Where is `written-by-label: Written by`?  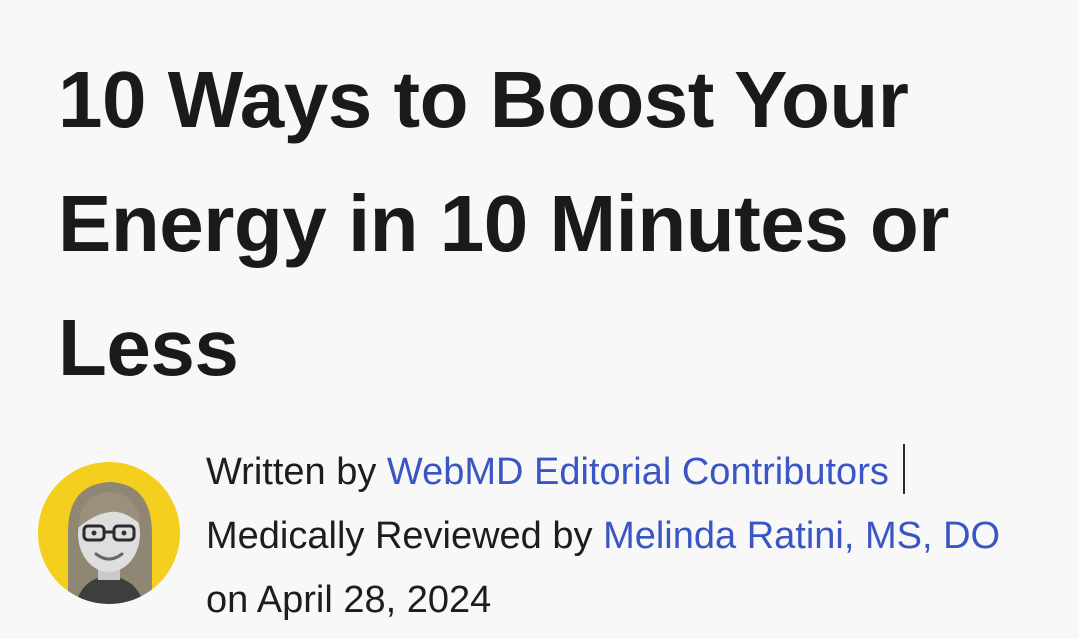 written-by-label: Written by is located at coordinates (291, 472).